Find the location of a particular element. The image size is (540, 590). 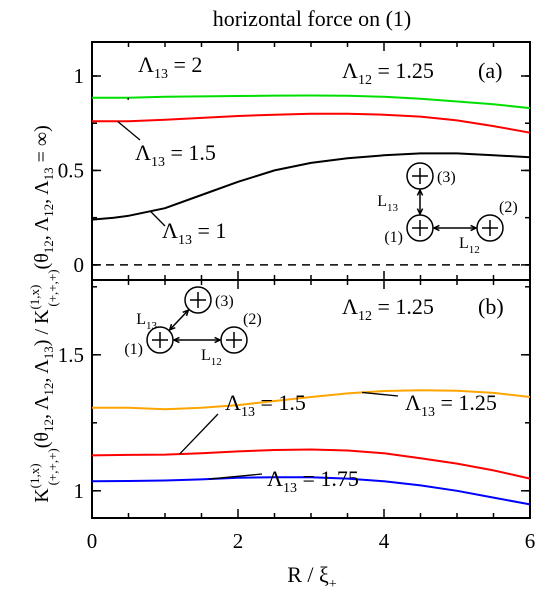

series-label: Λ13 = 2 is located at coordinates (170, 67).